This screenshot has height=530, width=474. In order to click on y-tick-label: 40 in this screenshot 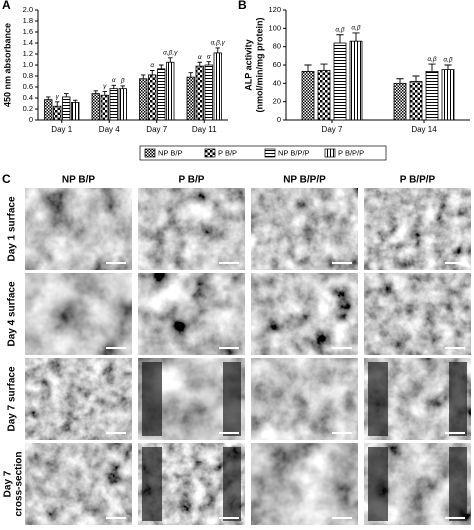, I will do `click(277, 82)`.